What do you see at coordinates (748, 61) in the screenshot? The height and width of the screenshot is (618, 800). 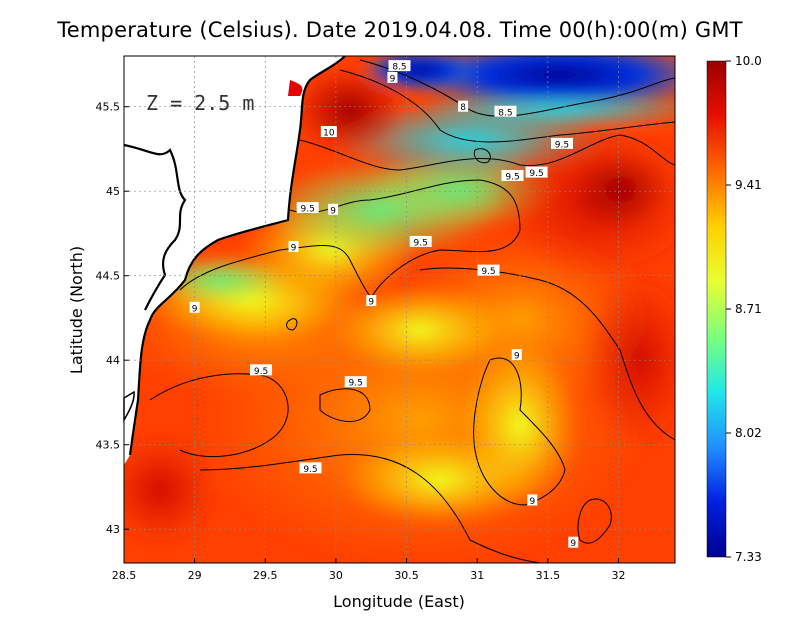 I see `colorbar-tick-label: 10.0` at bounding box center [748, 61].